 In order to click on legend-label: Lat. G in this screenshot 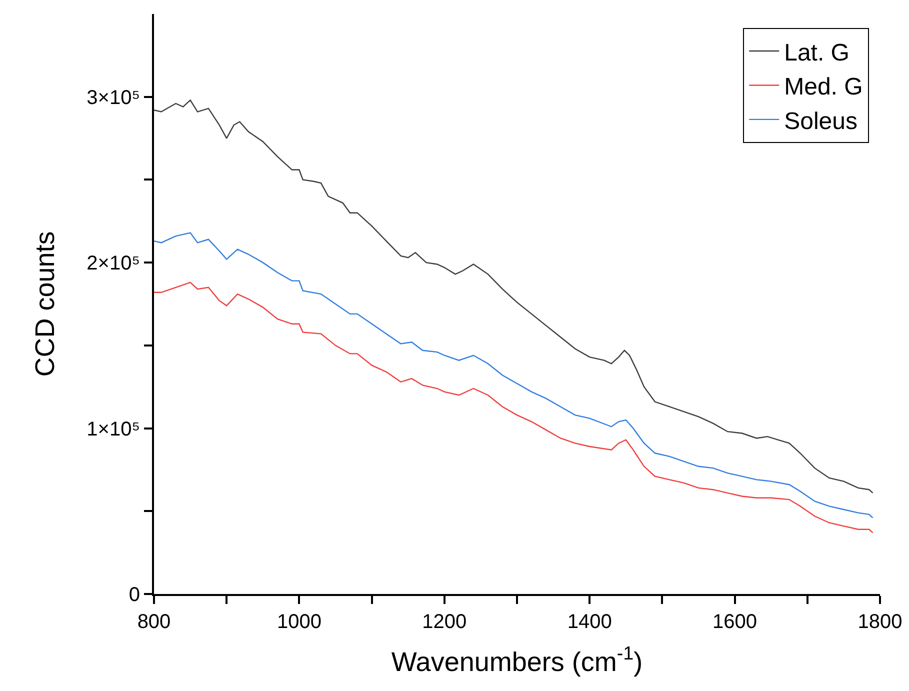, I will do `click(817, 52)`.